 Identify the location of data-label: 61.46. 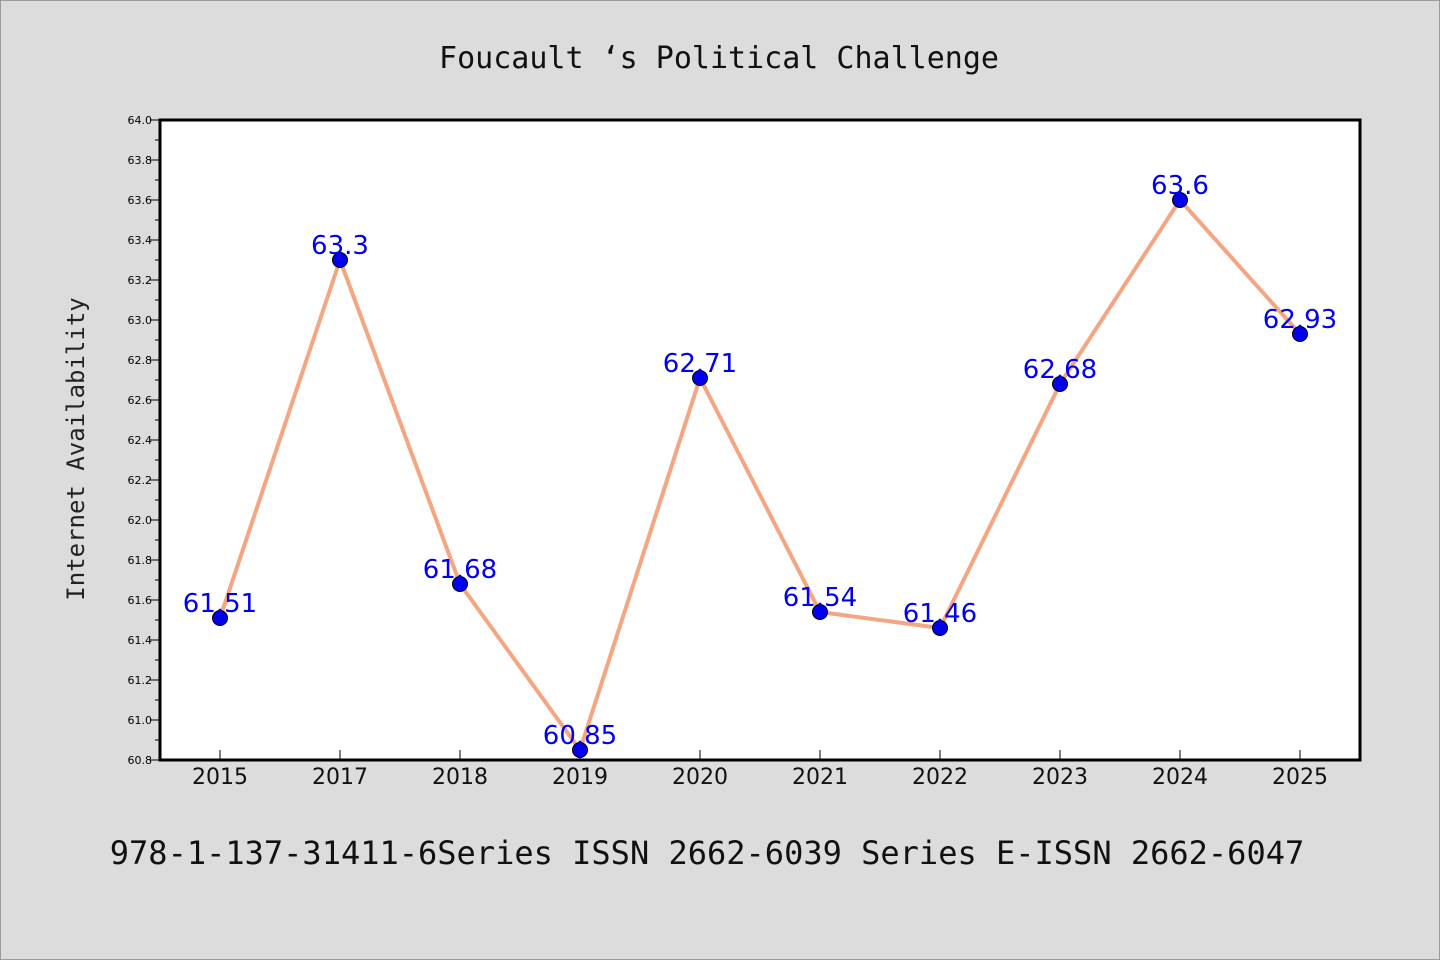
(940, 614).